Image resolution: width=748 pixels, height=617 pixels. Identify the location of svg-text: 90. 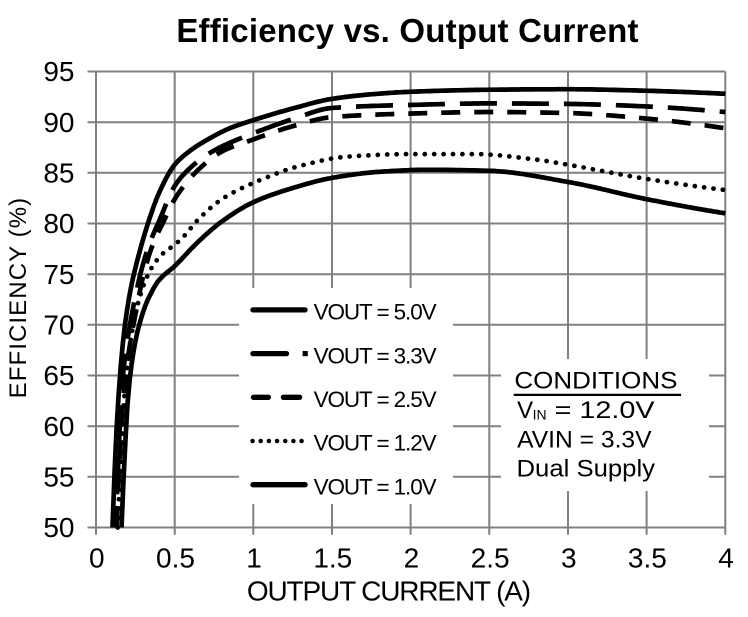
(58, 122).